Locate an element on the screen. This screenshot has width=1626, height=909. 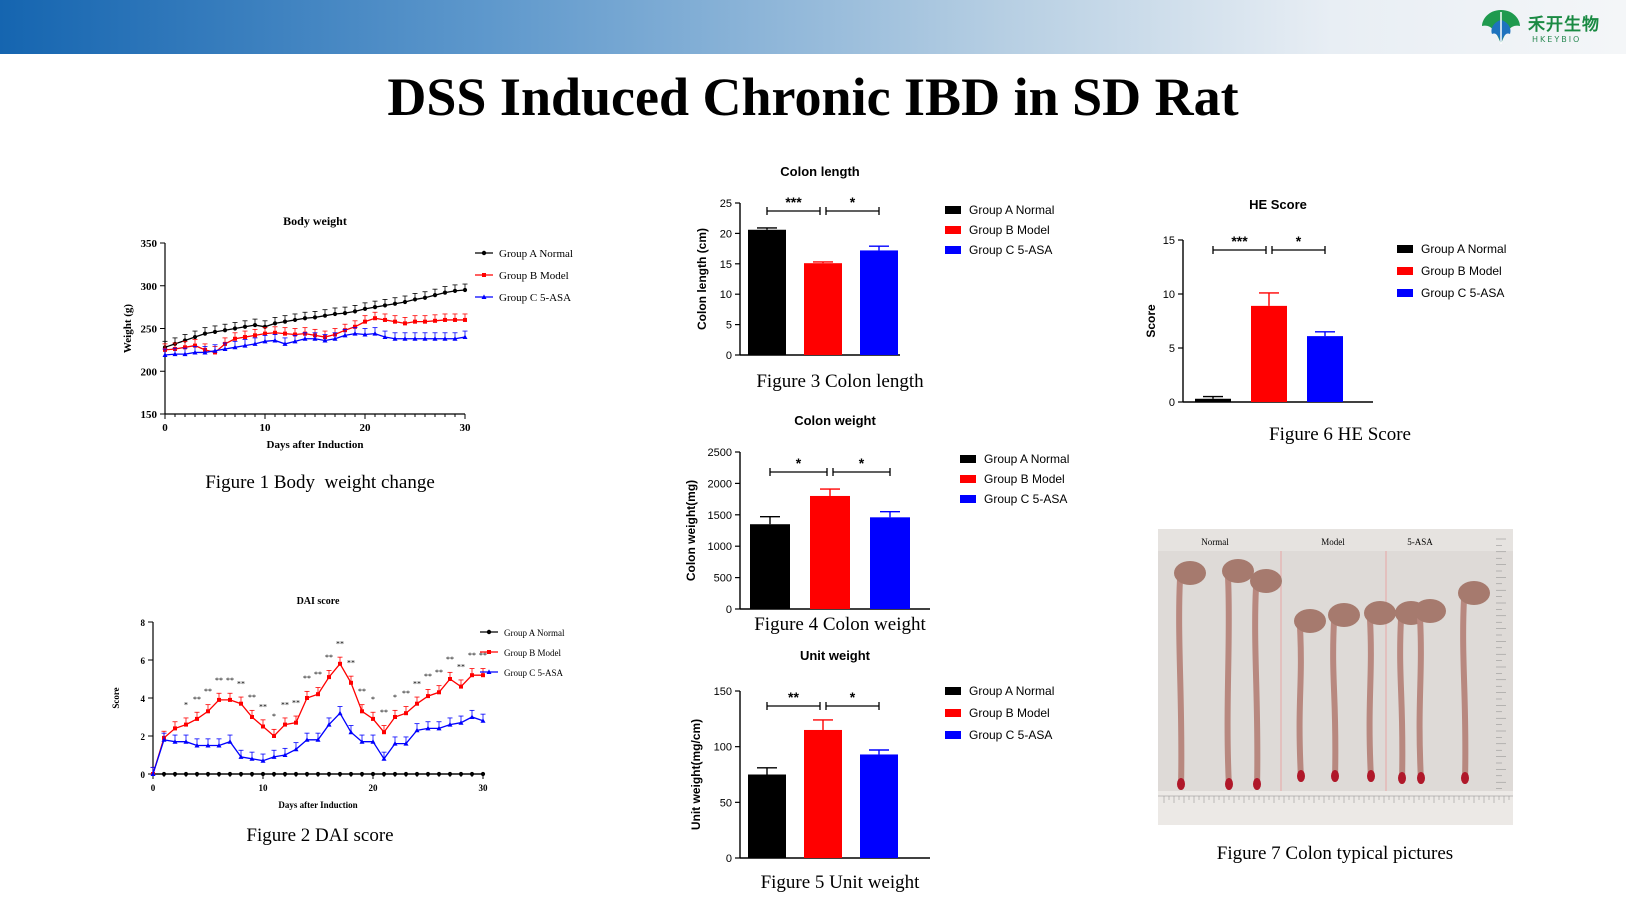
figure-7-caption: Figure 7 Colon typical pictures is located at coordinates (1335, 853).